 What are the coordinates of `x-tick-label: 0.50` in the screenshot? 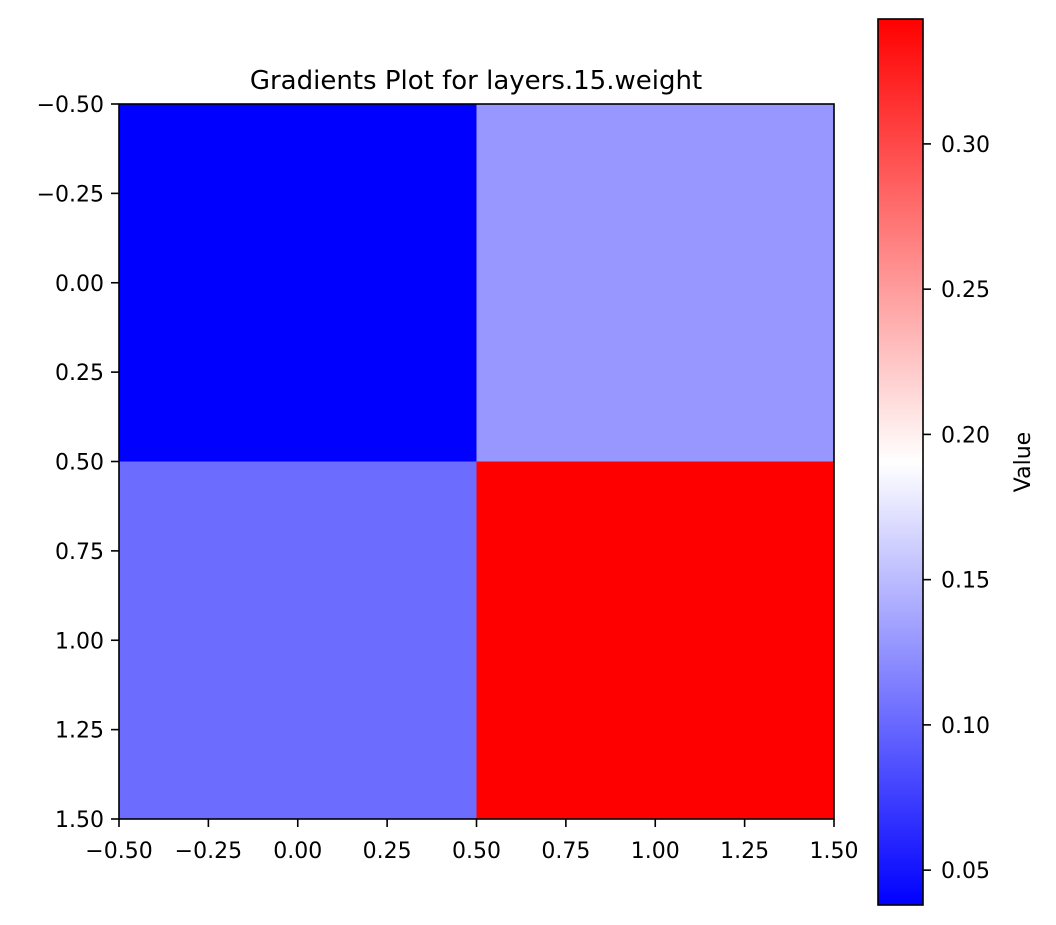 It's located at (476, 851).